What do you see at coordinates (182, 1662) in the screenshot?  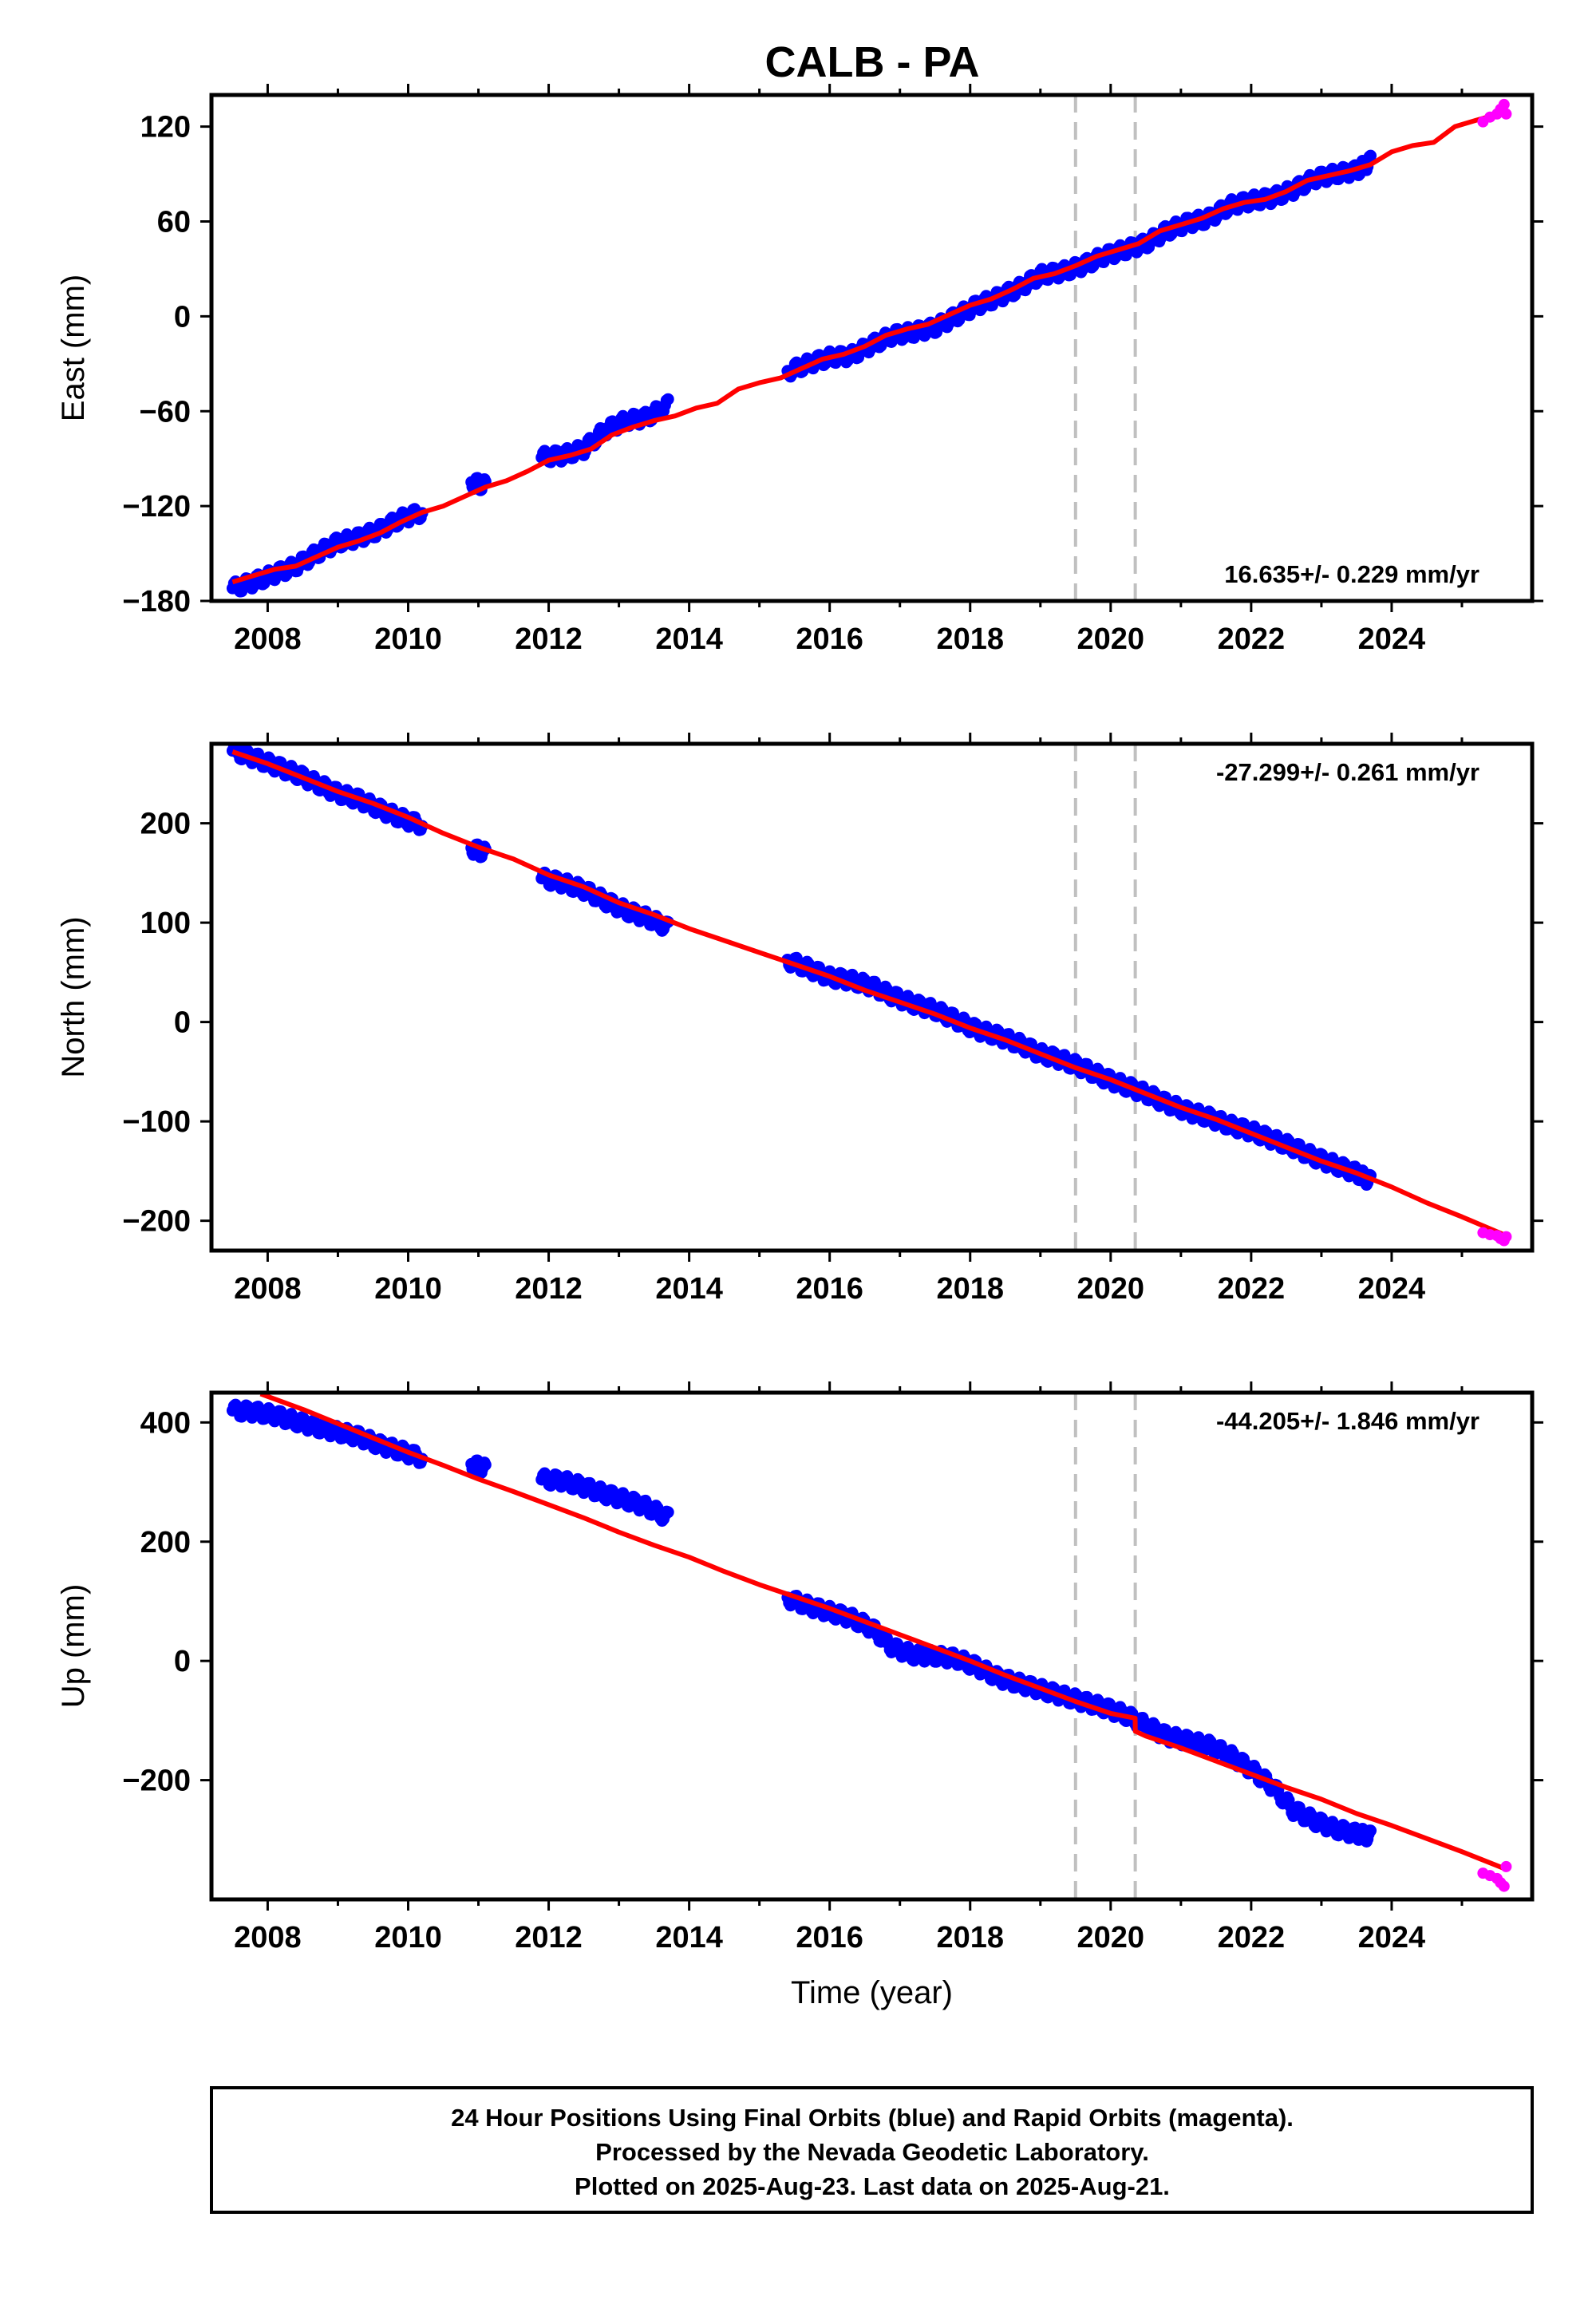 I see `up-y-tick-label: 0` at bounding box center [182, 1662].